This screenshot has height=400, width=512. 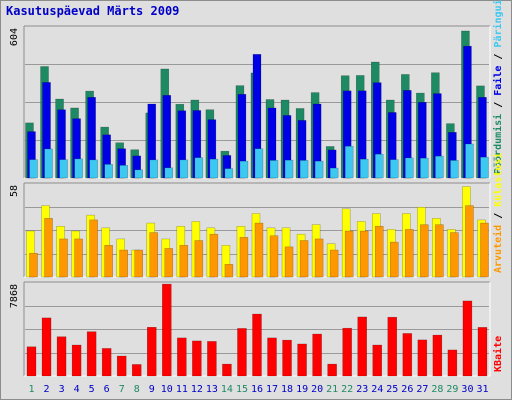 What do you see at coordinates (242, 389) in the screenshot?
I see `x-tick-label: 15` at bounding box center [242, 389].